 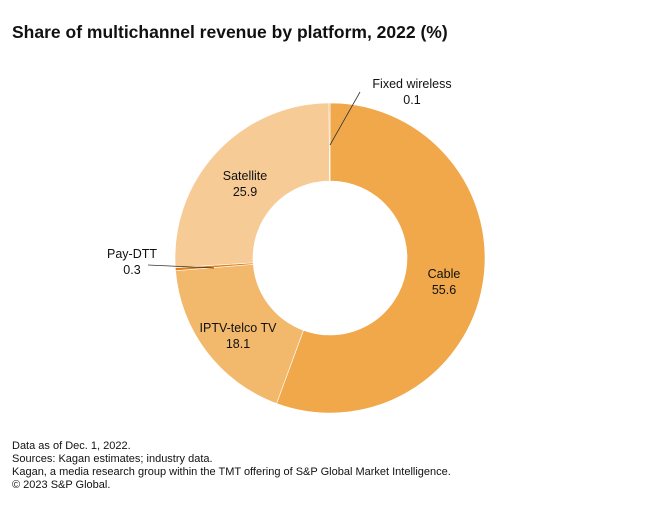 What do you see at coordinates (71, 446) in the screenshot?
I see `data-as-of-note: Data as of Dec. 1, 2022.` at bounding box center [71, 446].